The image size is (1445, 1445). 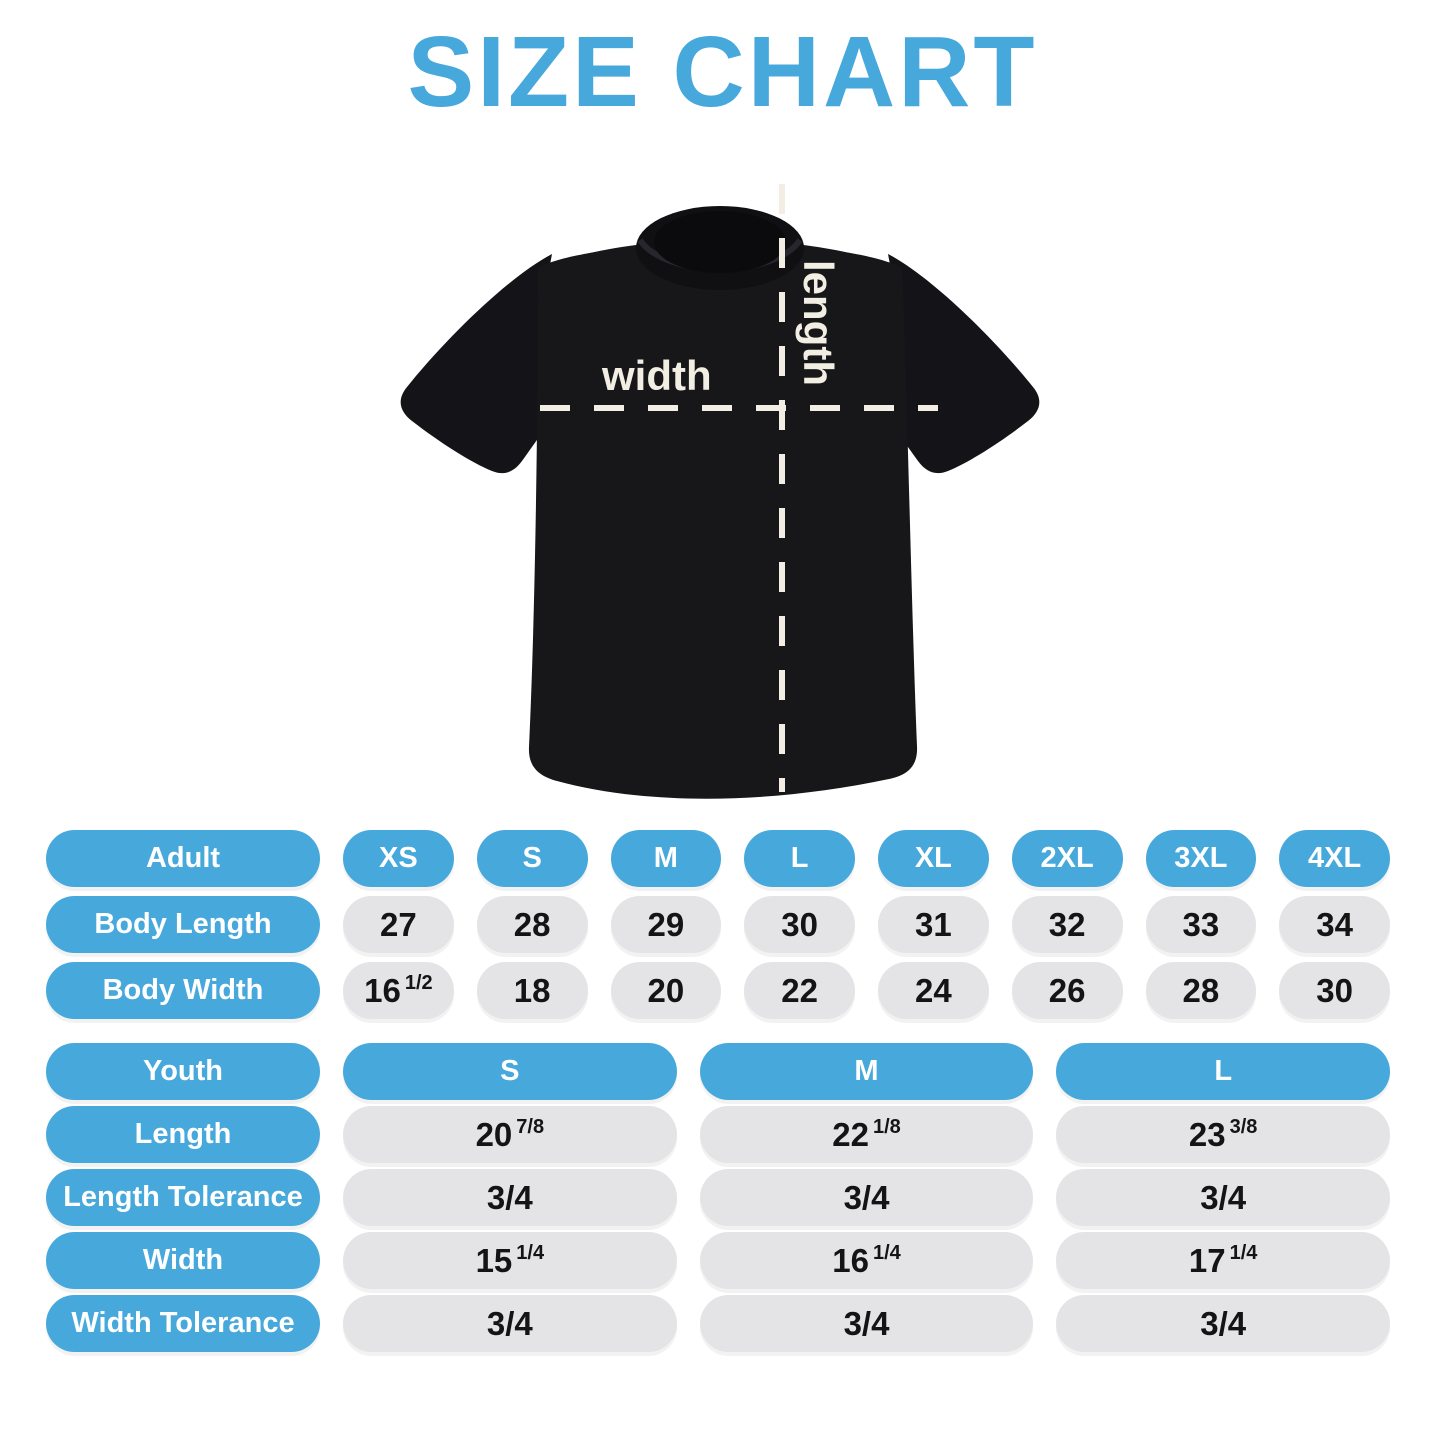 I want to click on value-pill: 20 7/8, so click(x=510, y=1134).